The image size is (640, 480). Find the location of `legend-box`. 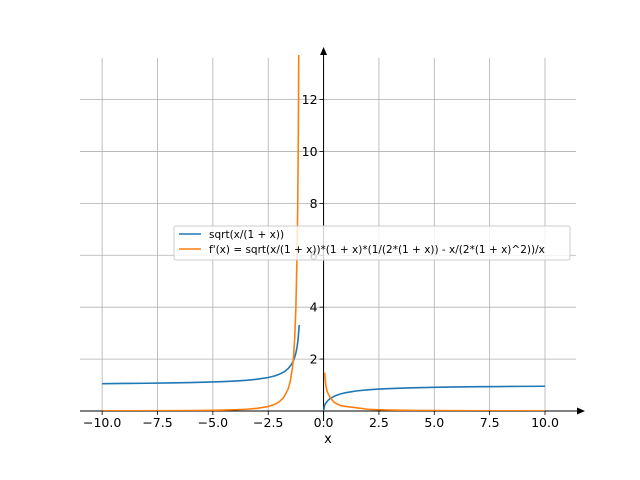

legend-box is located at coordinates (372, 243).